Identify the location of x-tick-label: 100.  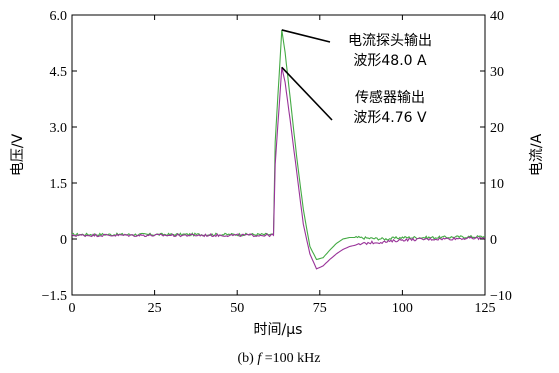
(402, 308).